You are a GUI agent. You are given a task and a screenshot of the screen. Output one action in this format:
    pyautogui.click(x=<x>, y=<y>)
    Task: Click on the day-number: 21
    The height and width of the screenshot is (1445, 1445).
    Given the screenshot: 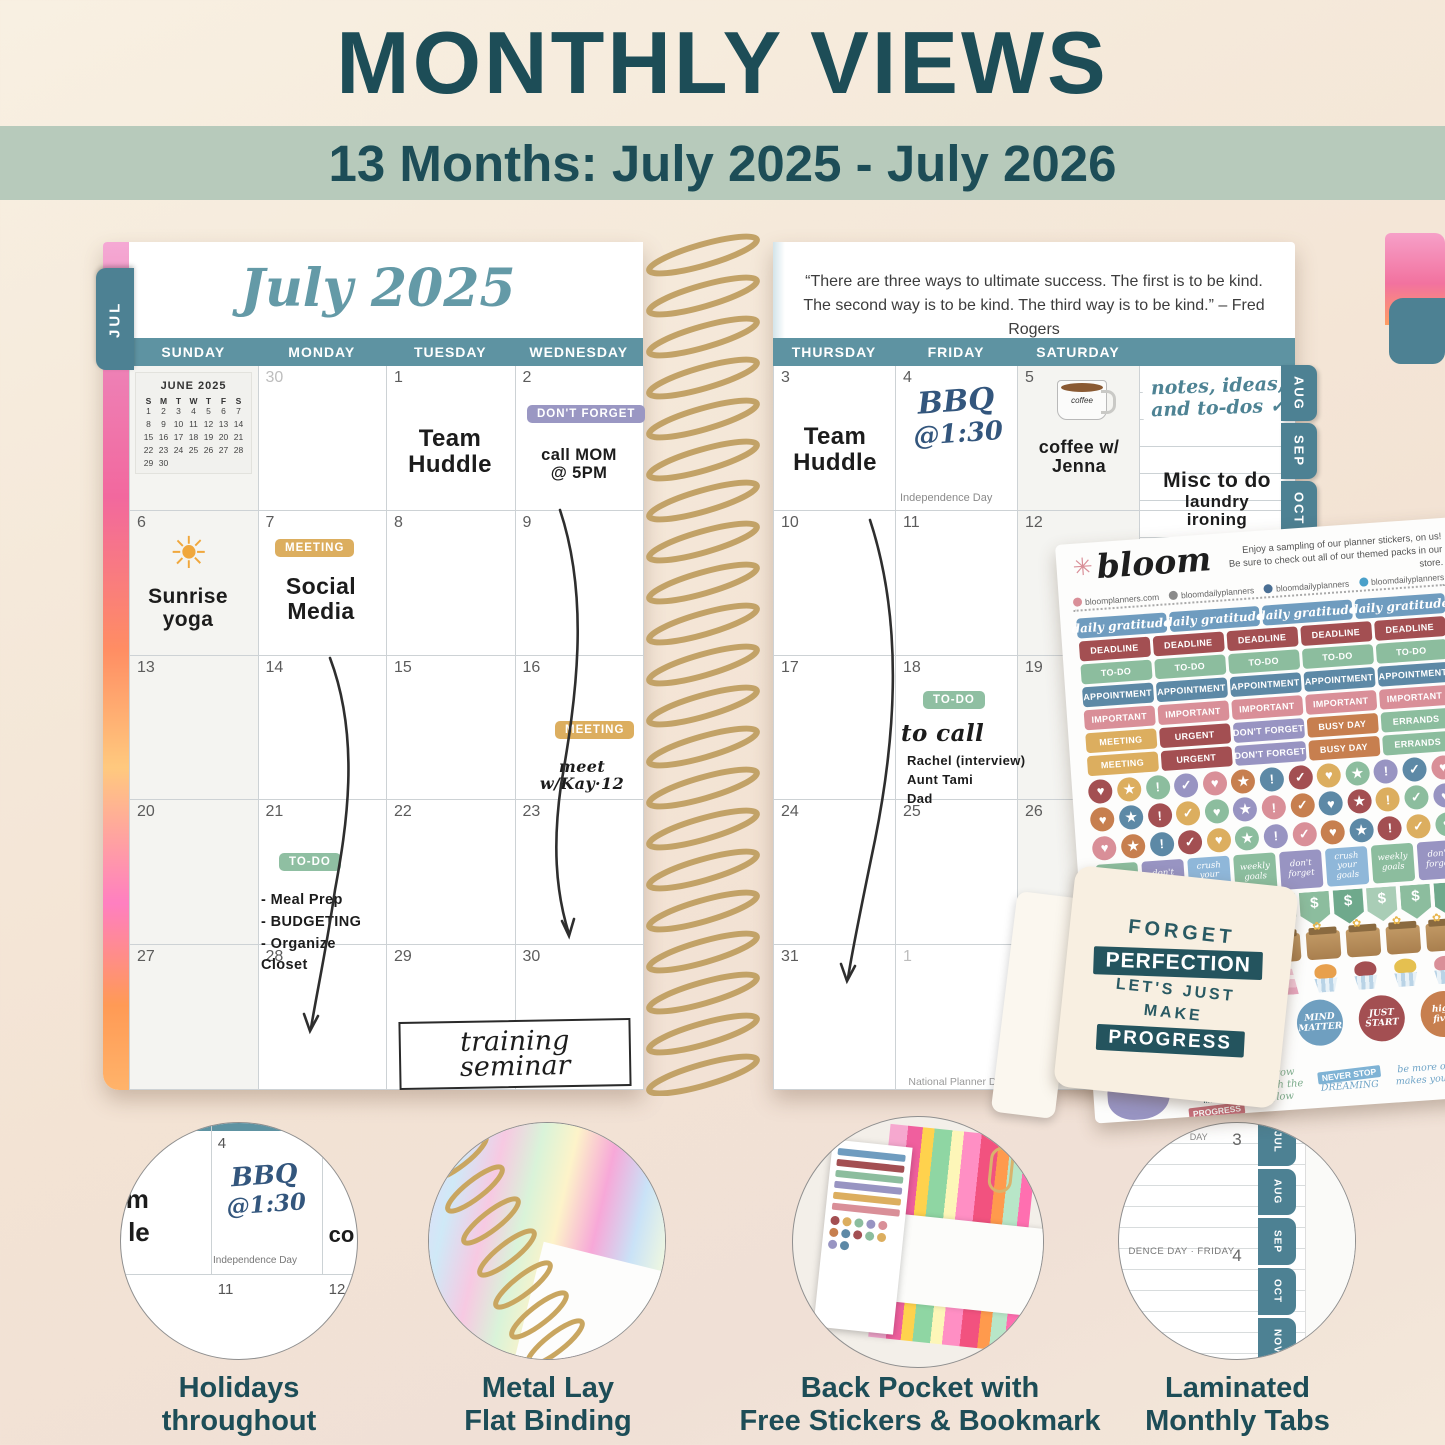 What is the action you would take?
    pyautogui.click(x=274, y=812)
    